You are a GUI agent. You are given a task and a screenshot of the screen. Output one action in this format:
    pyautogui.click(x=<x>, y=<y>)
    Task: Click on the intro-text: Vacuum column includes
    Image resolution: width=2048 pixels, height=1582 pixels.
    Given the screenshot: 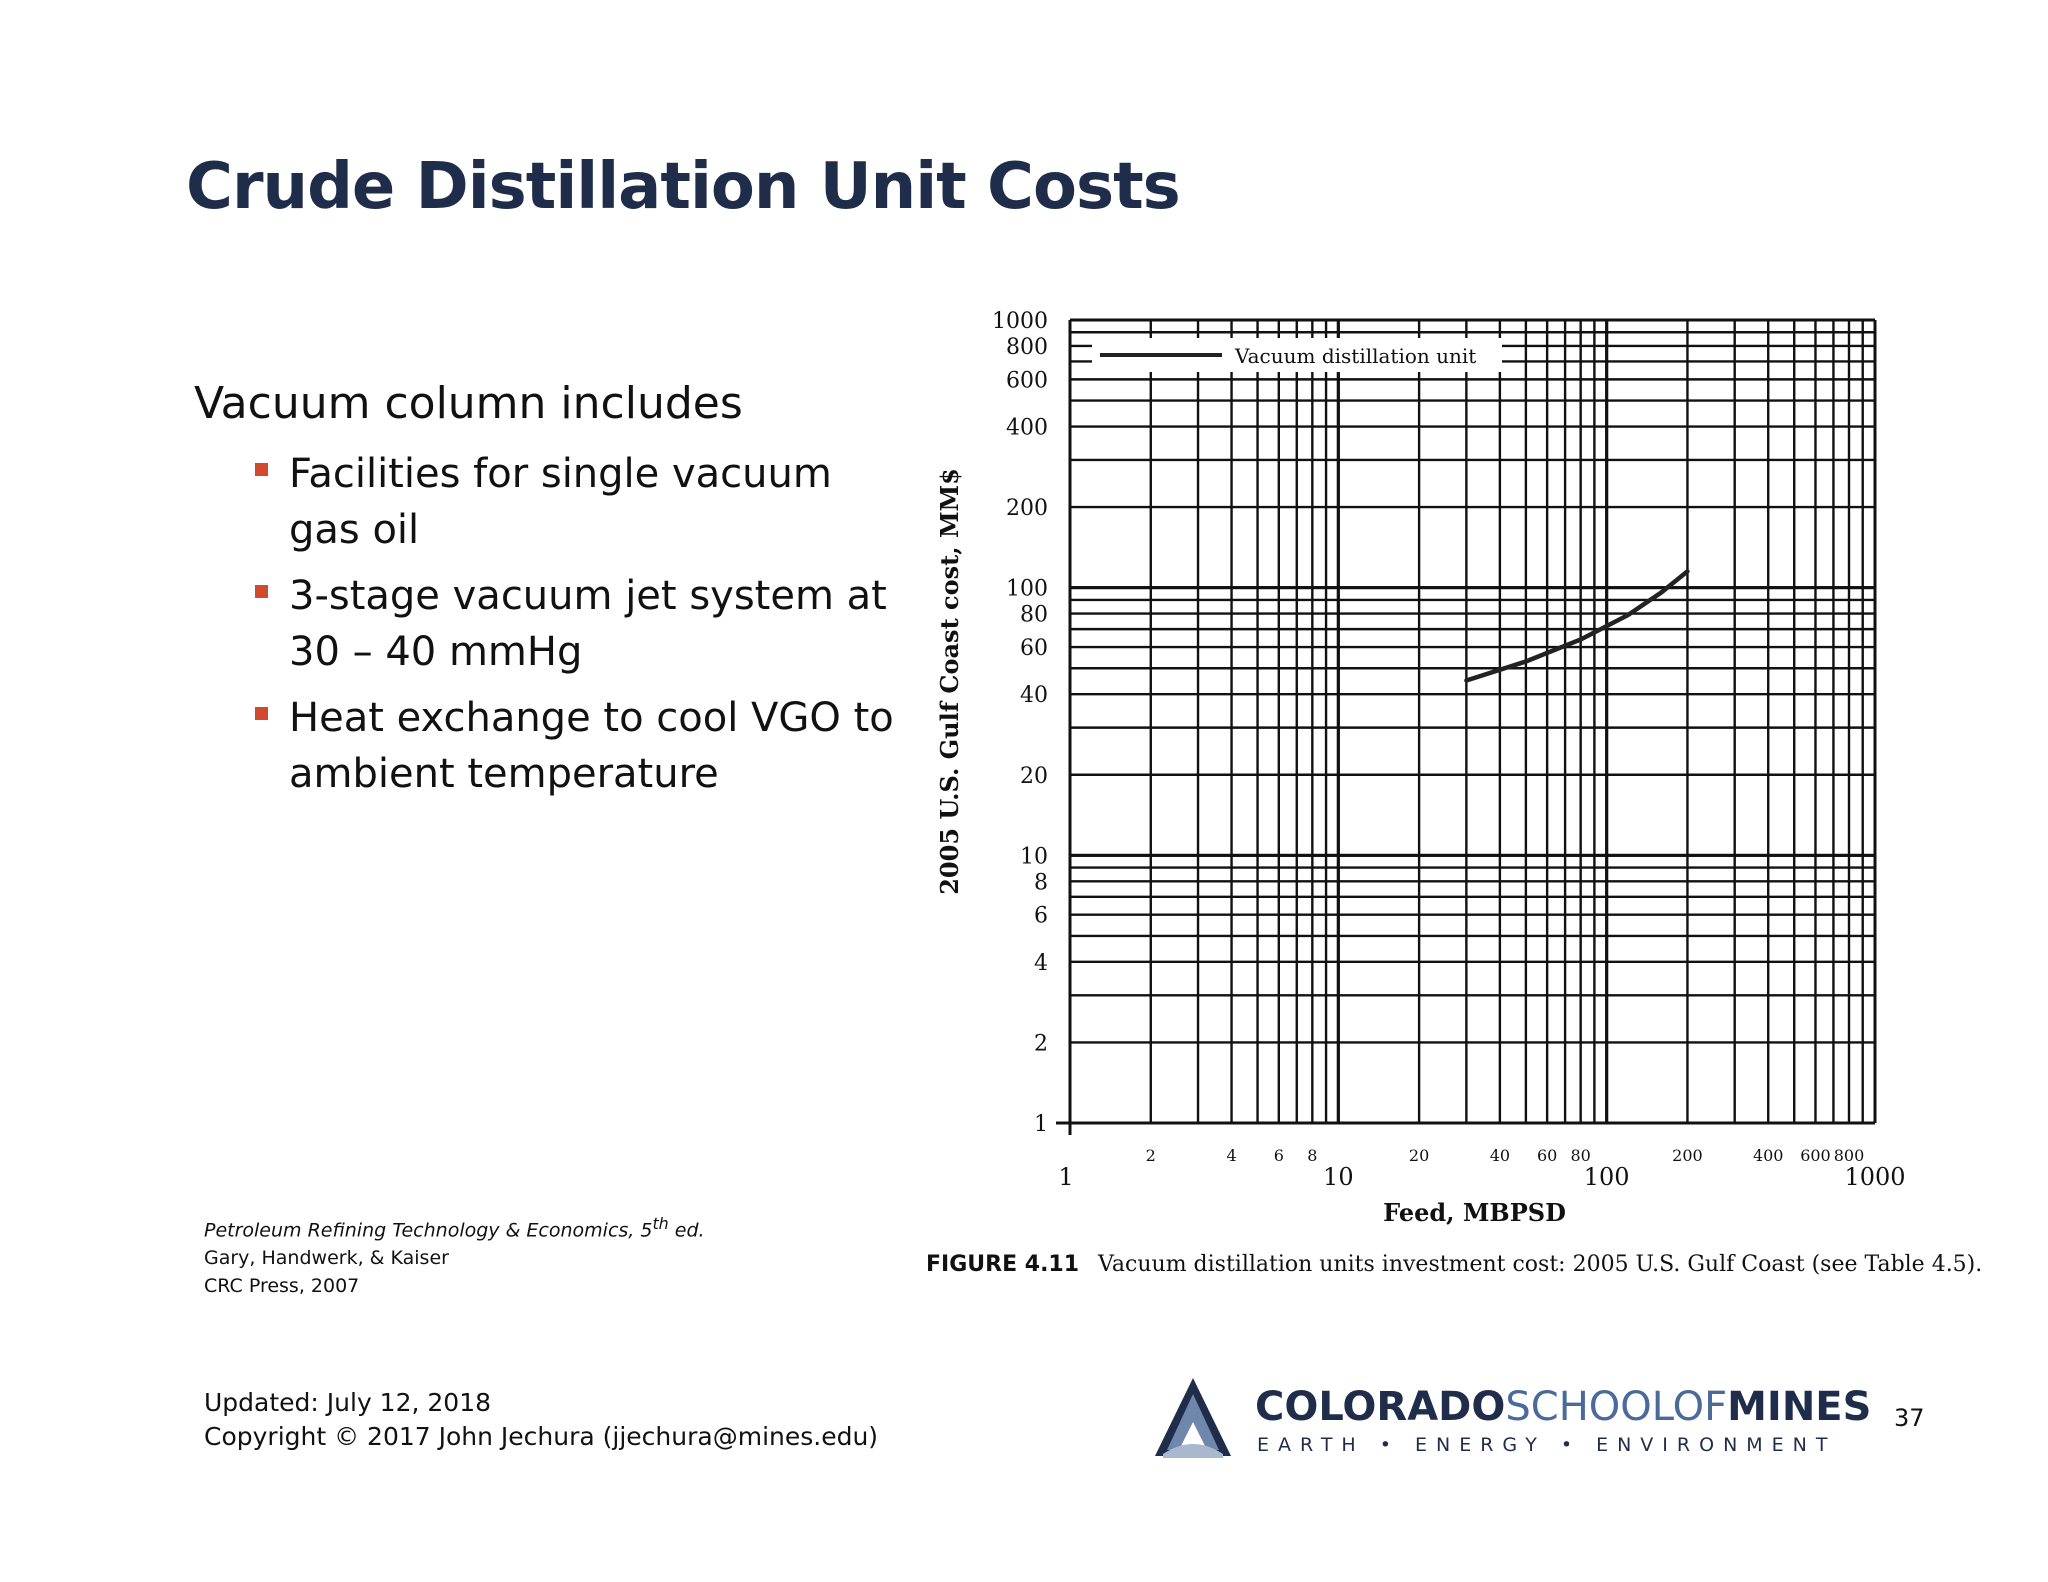 What is the action you would take?
    pyautogui.click(x=468, y=403)
    